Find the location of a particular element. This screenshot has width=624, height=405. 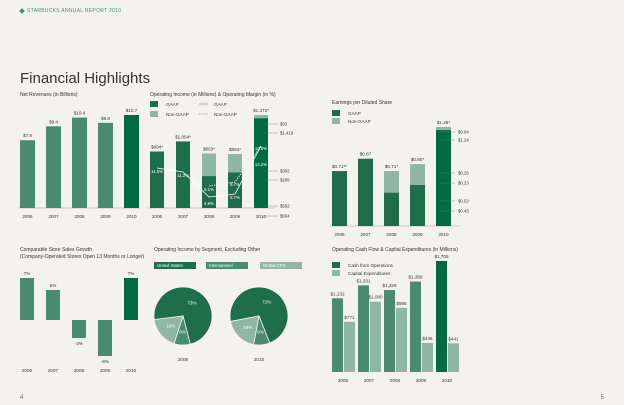

operating-income-year-label: 2008 is located at coordinates (209, 216).